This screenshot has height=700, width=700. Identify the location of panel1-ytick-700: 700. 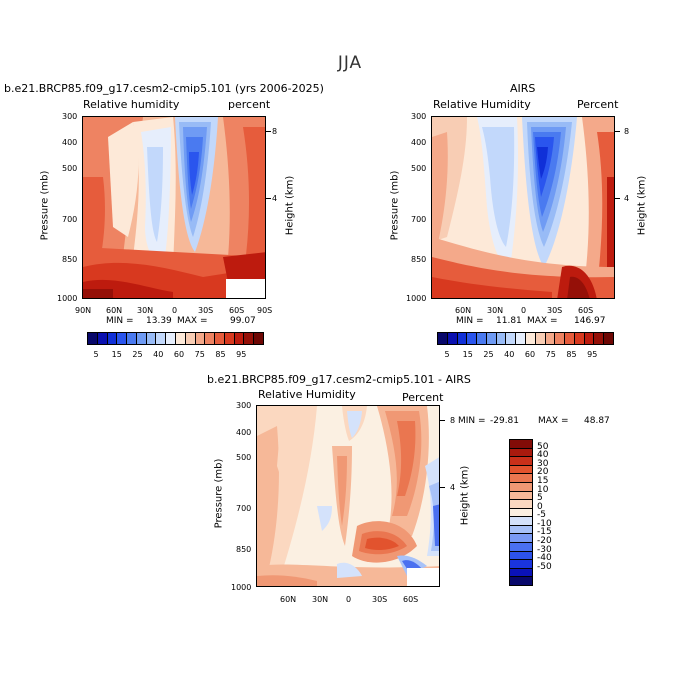
(70, 219).